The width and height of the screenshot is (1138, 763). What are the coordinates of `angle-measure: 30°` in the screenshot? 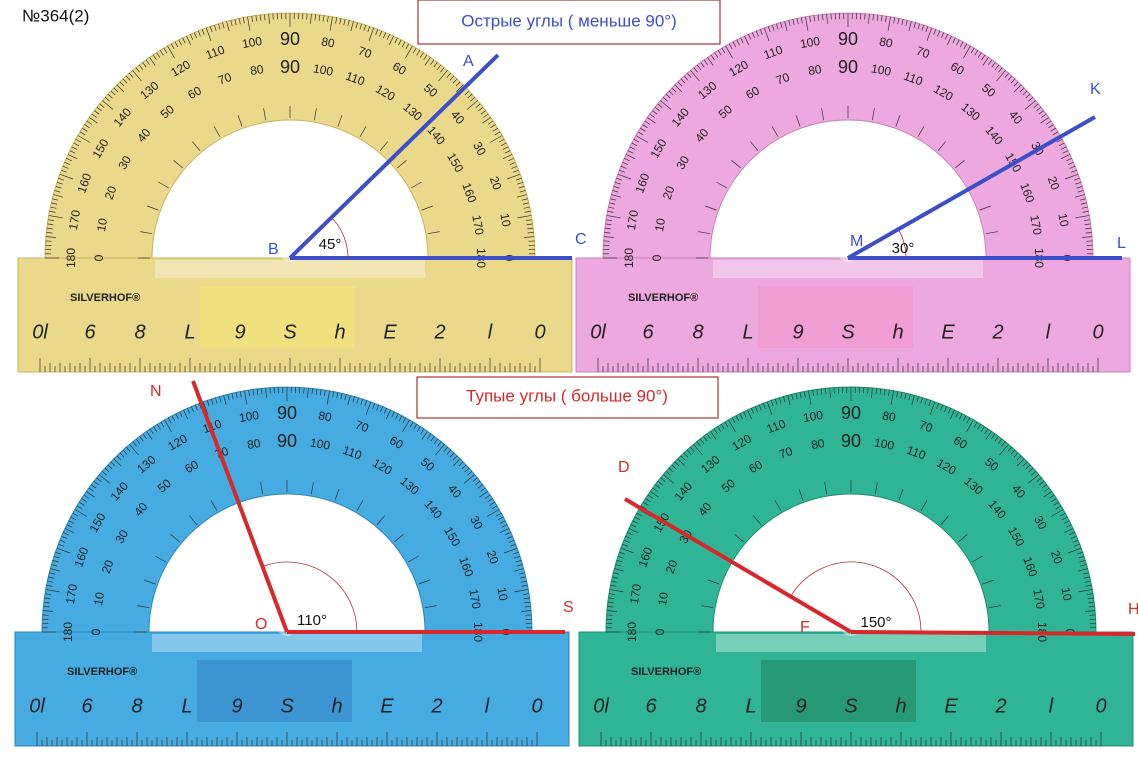 It's located at (903, 248).